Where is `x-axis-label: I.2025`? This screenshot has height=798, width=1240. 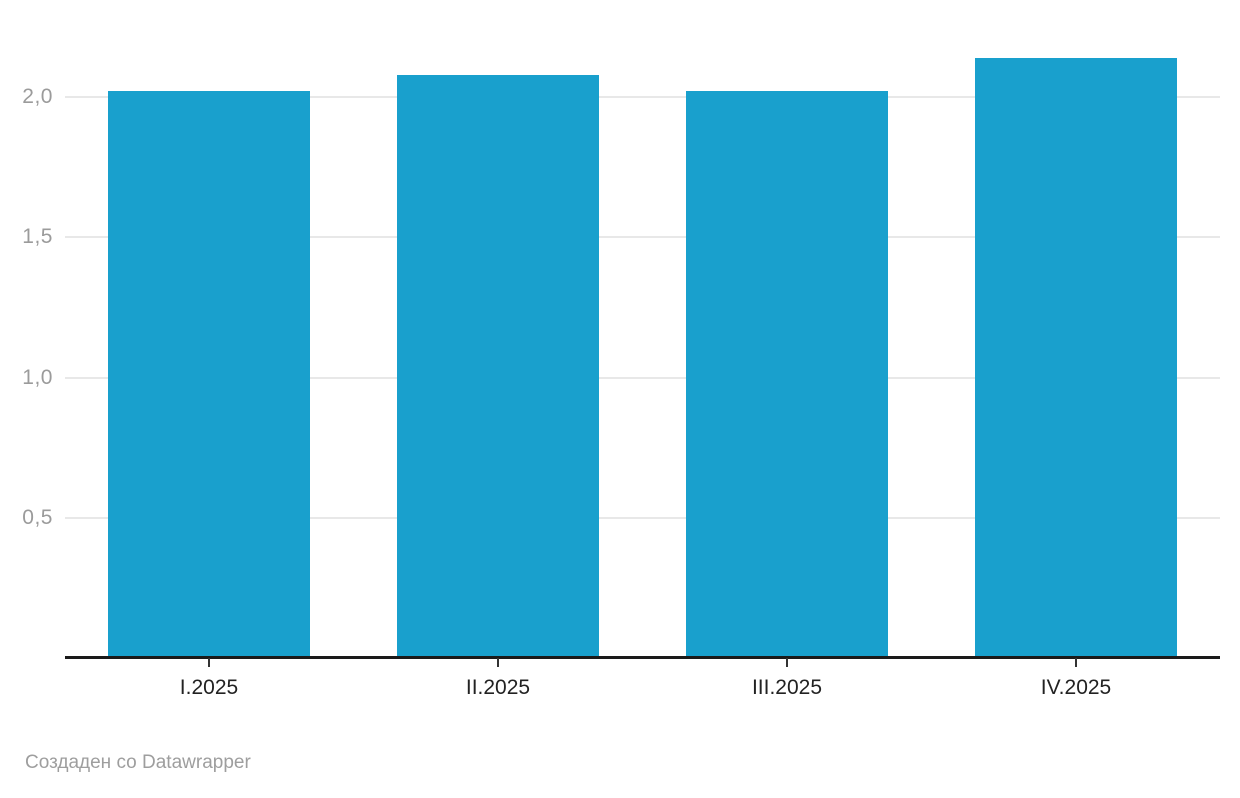
x-axis-label: I.2025 is located at coordinates (209, 687).